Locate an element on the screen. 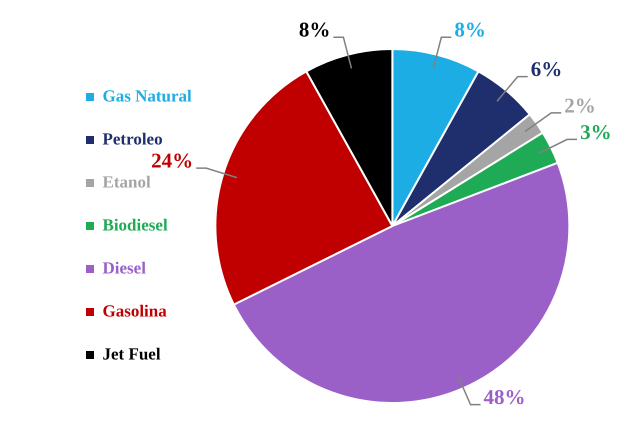 The image size is (638, 432). legend-label: Gasolina is located at coordinates (135, 310).